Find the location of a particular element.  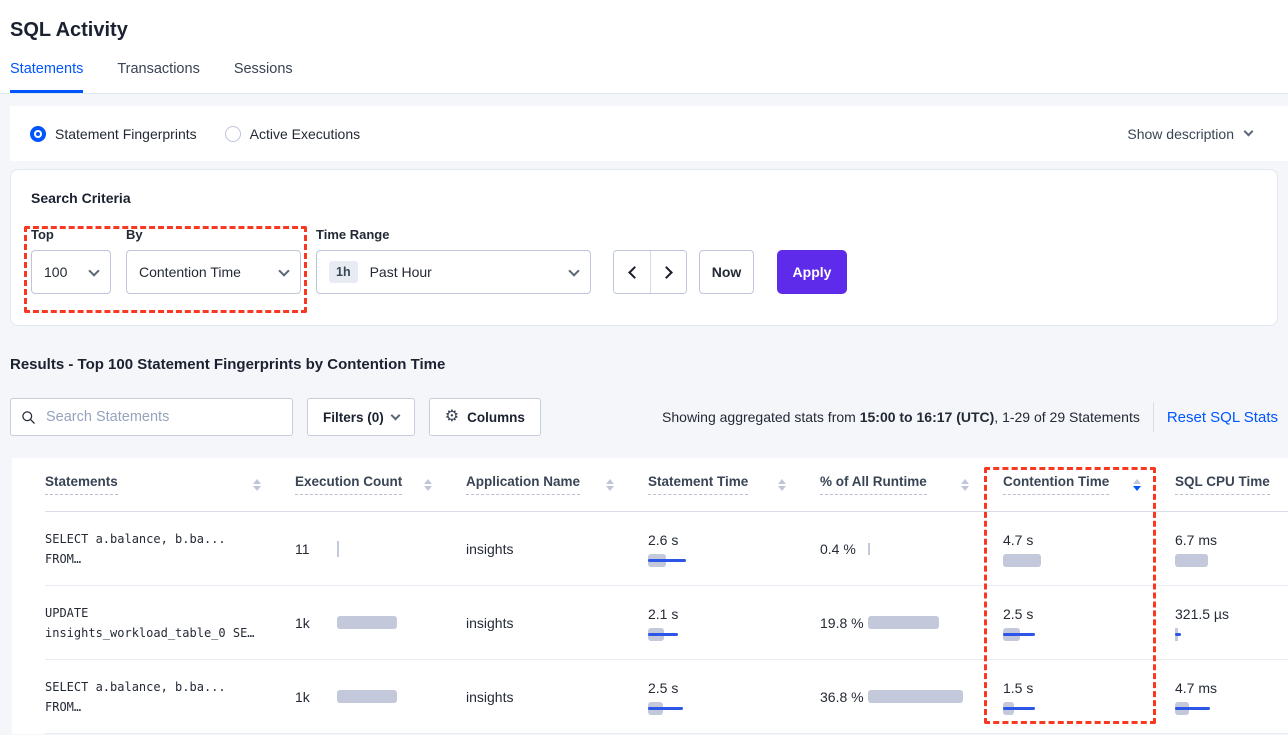

search-statements-input is located at coordinates (163, 417).